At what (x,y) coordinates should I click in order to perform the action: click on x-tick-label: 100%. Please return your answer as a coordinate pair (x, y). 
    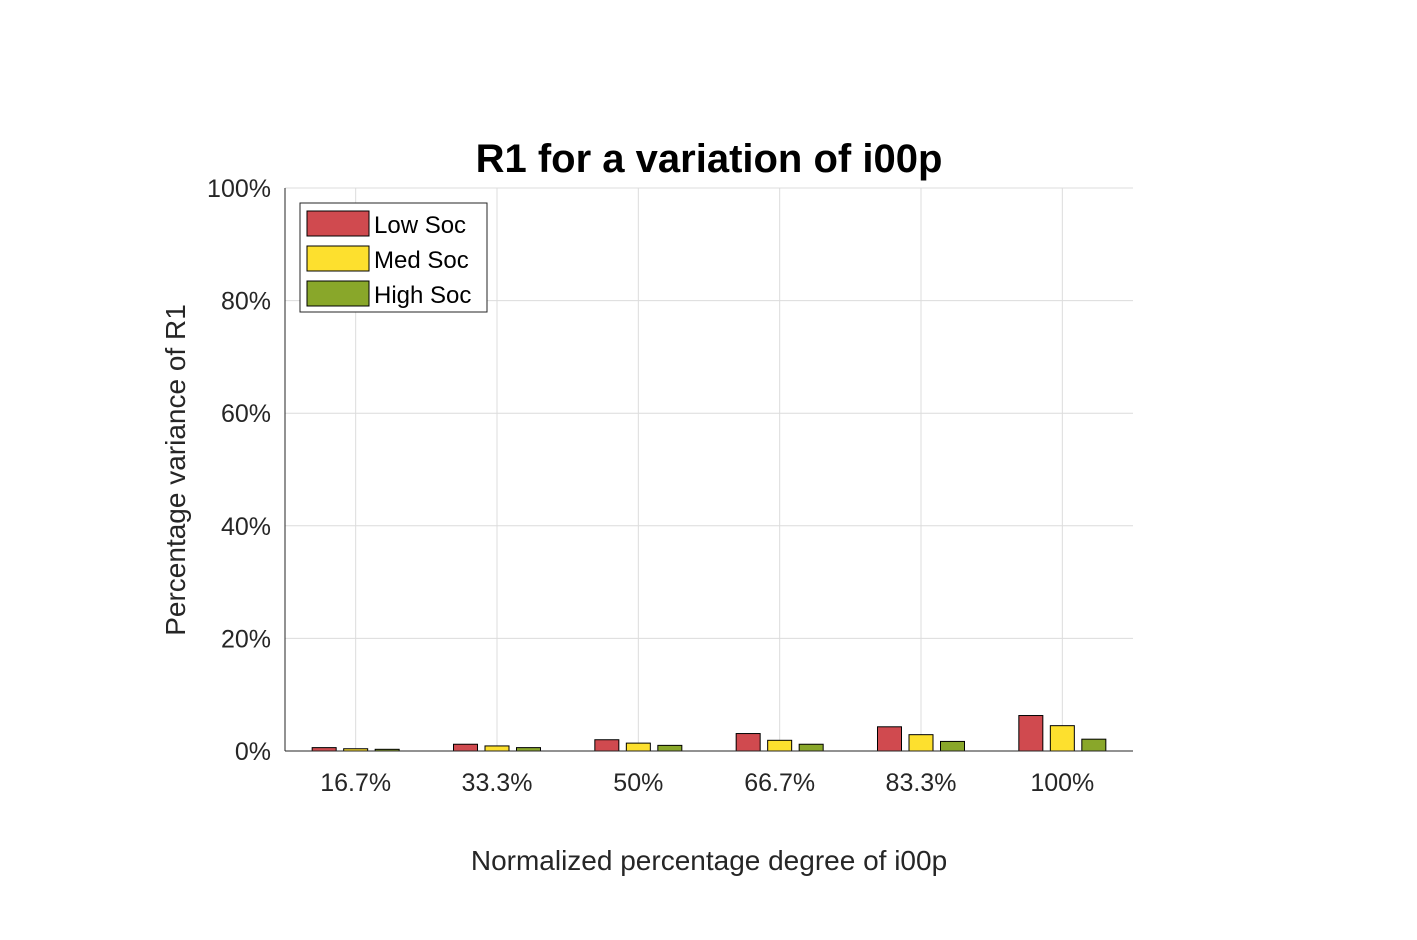
    Looking at the image, I should click on (1062, 783).